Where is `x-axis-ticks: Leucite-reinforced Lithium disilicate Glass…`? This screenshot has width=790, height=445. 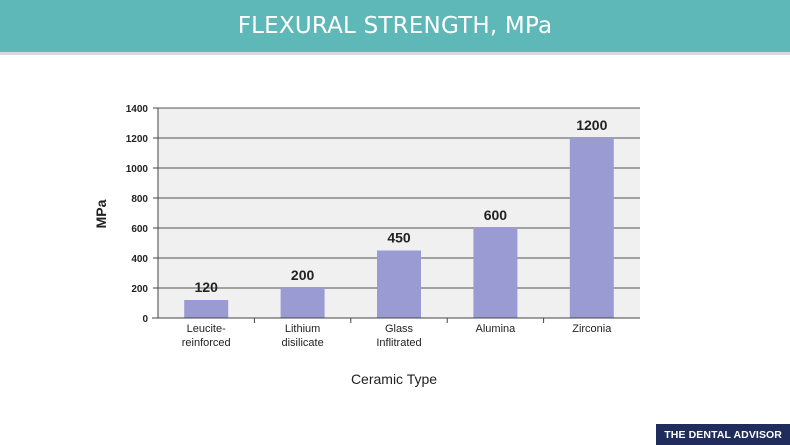 x-axis-ticks: Leucite-reinforced Lithium disilicate Glass… is located at coordinates (397, 333).